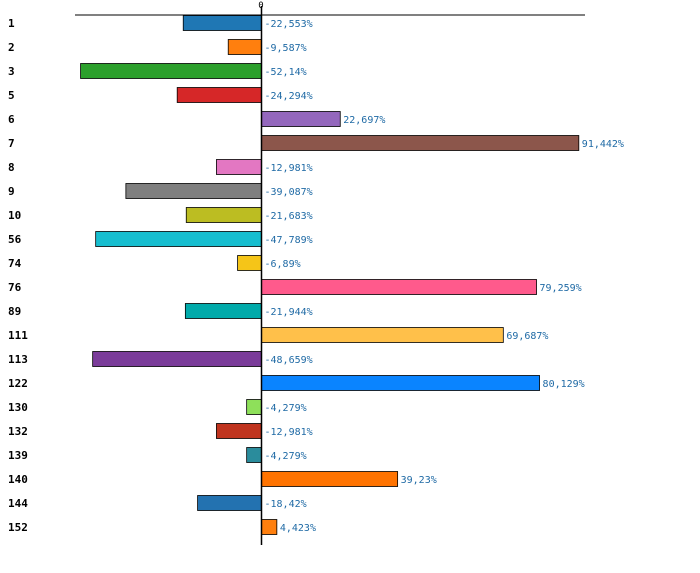 This screenshot has width=700, height=573. Describe the element at coordinates (18, 527) in the screenshot. I see `category-label: 152` at that location.